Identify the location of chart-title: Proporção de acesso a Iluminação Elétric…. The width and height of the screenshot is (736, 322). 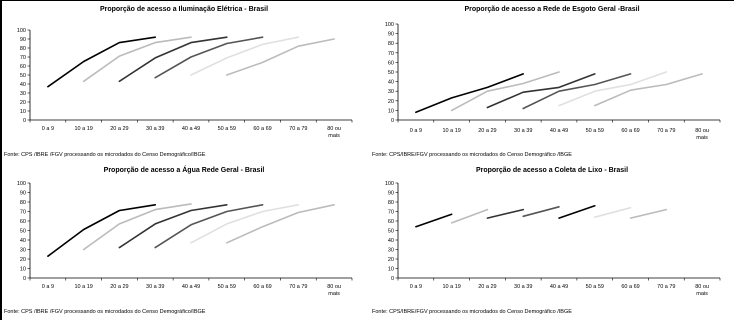
(184, 9).